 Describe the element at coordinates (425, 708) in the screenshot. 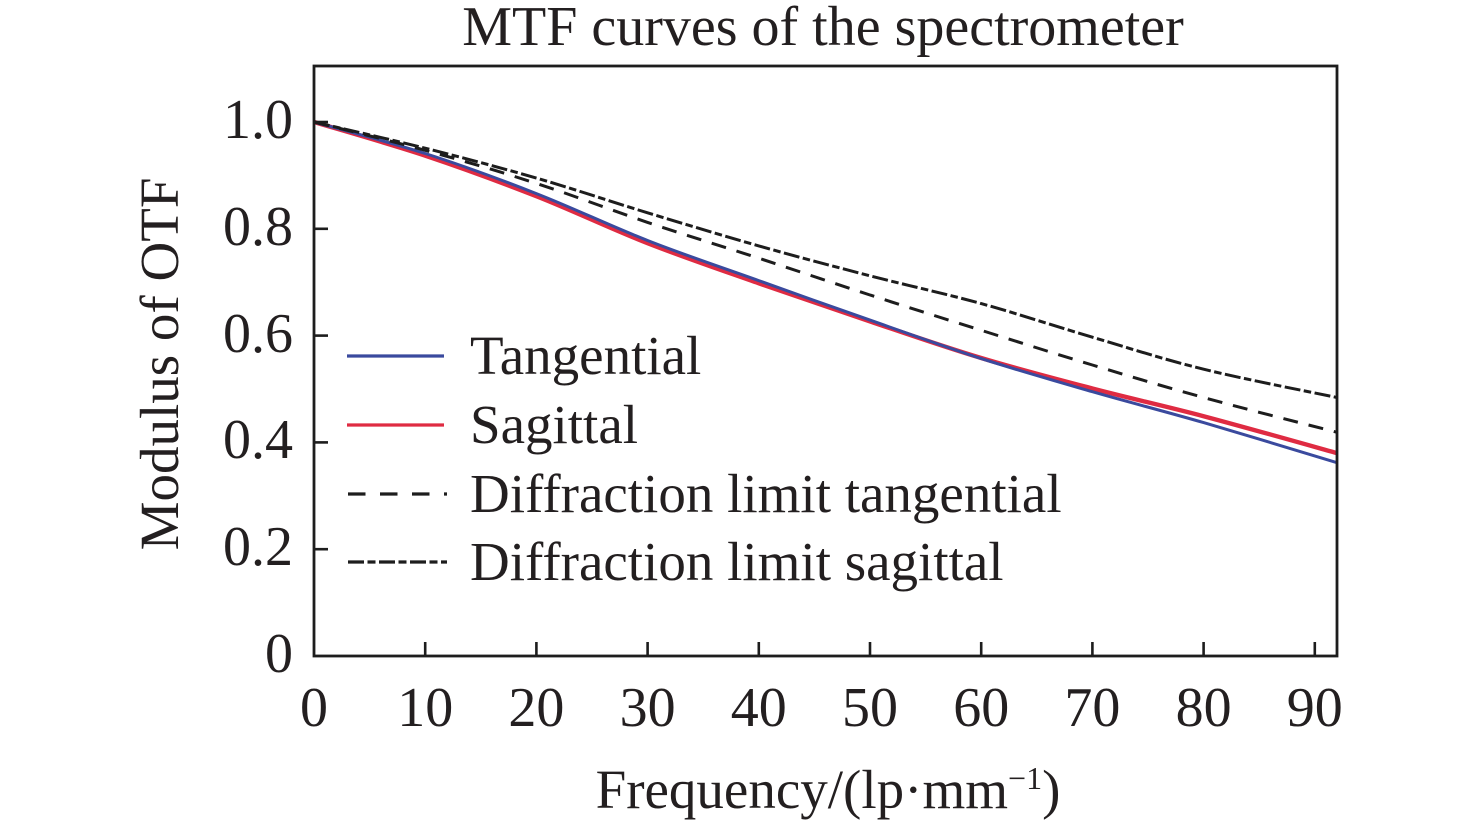

I see `svg-text: 10` at that location.